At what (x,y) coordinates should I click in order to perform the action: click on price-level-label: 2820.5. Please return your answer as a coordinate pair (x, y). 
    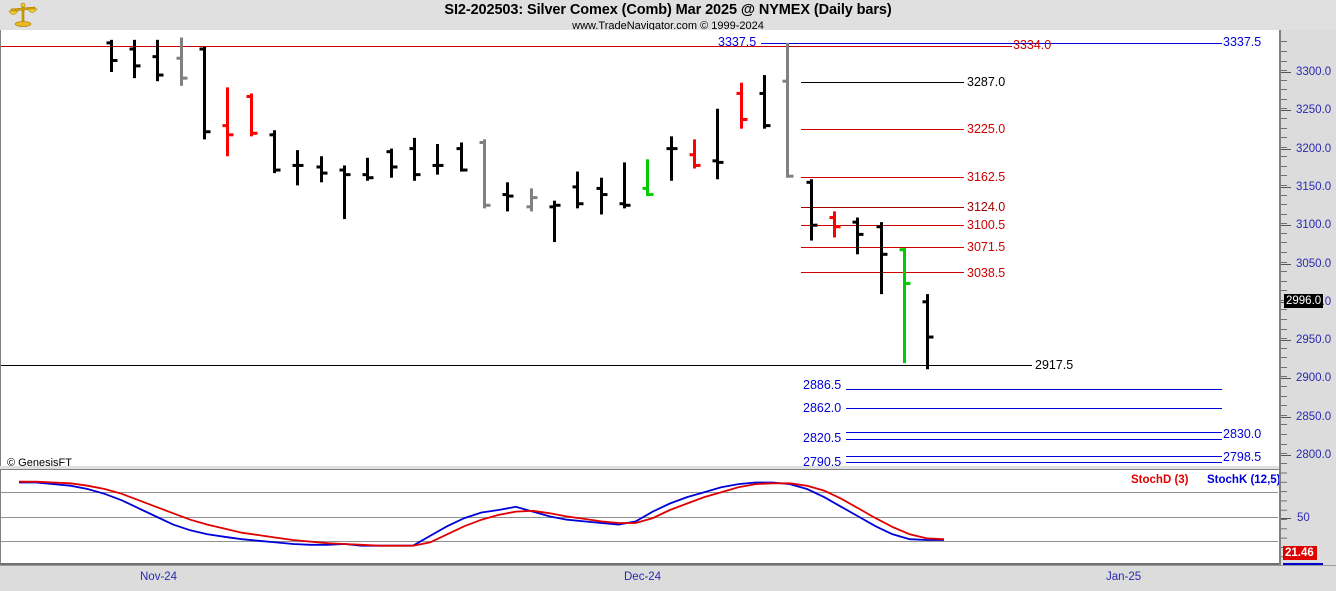
    Looking at the image, I should click on (822, 438).